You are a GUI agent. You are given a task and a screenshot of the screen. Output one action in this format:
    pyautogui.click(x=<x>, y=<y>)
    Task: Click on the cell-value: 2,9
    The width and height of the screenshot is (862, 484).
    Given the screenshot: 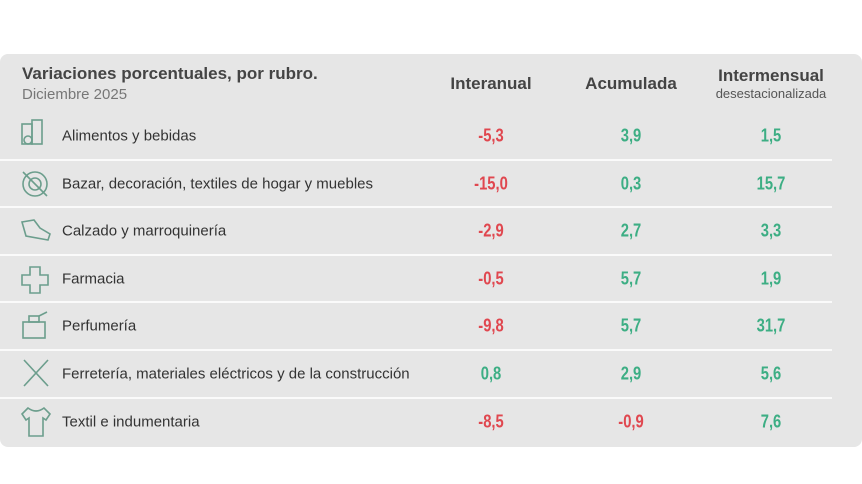 What is the action you would take?
    pyautogui.click(x=631, y=373)
    